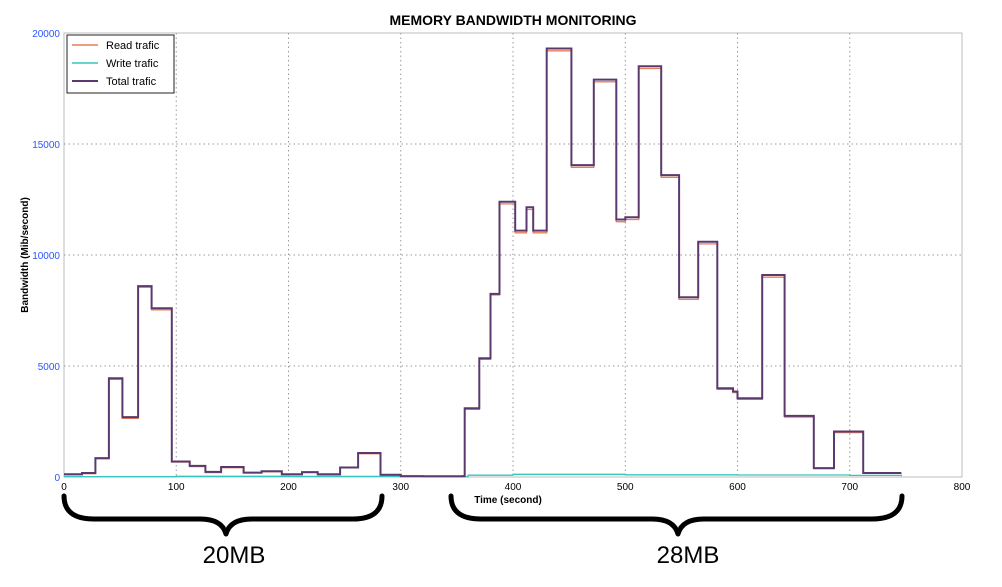 This screenshot has width=1002, height=587. Describe the element at coordinates (737, 487) in the screenshot. I see `x-tick-label: 600` at that location.